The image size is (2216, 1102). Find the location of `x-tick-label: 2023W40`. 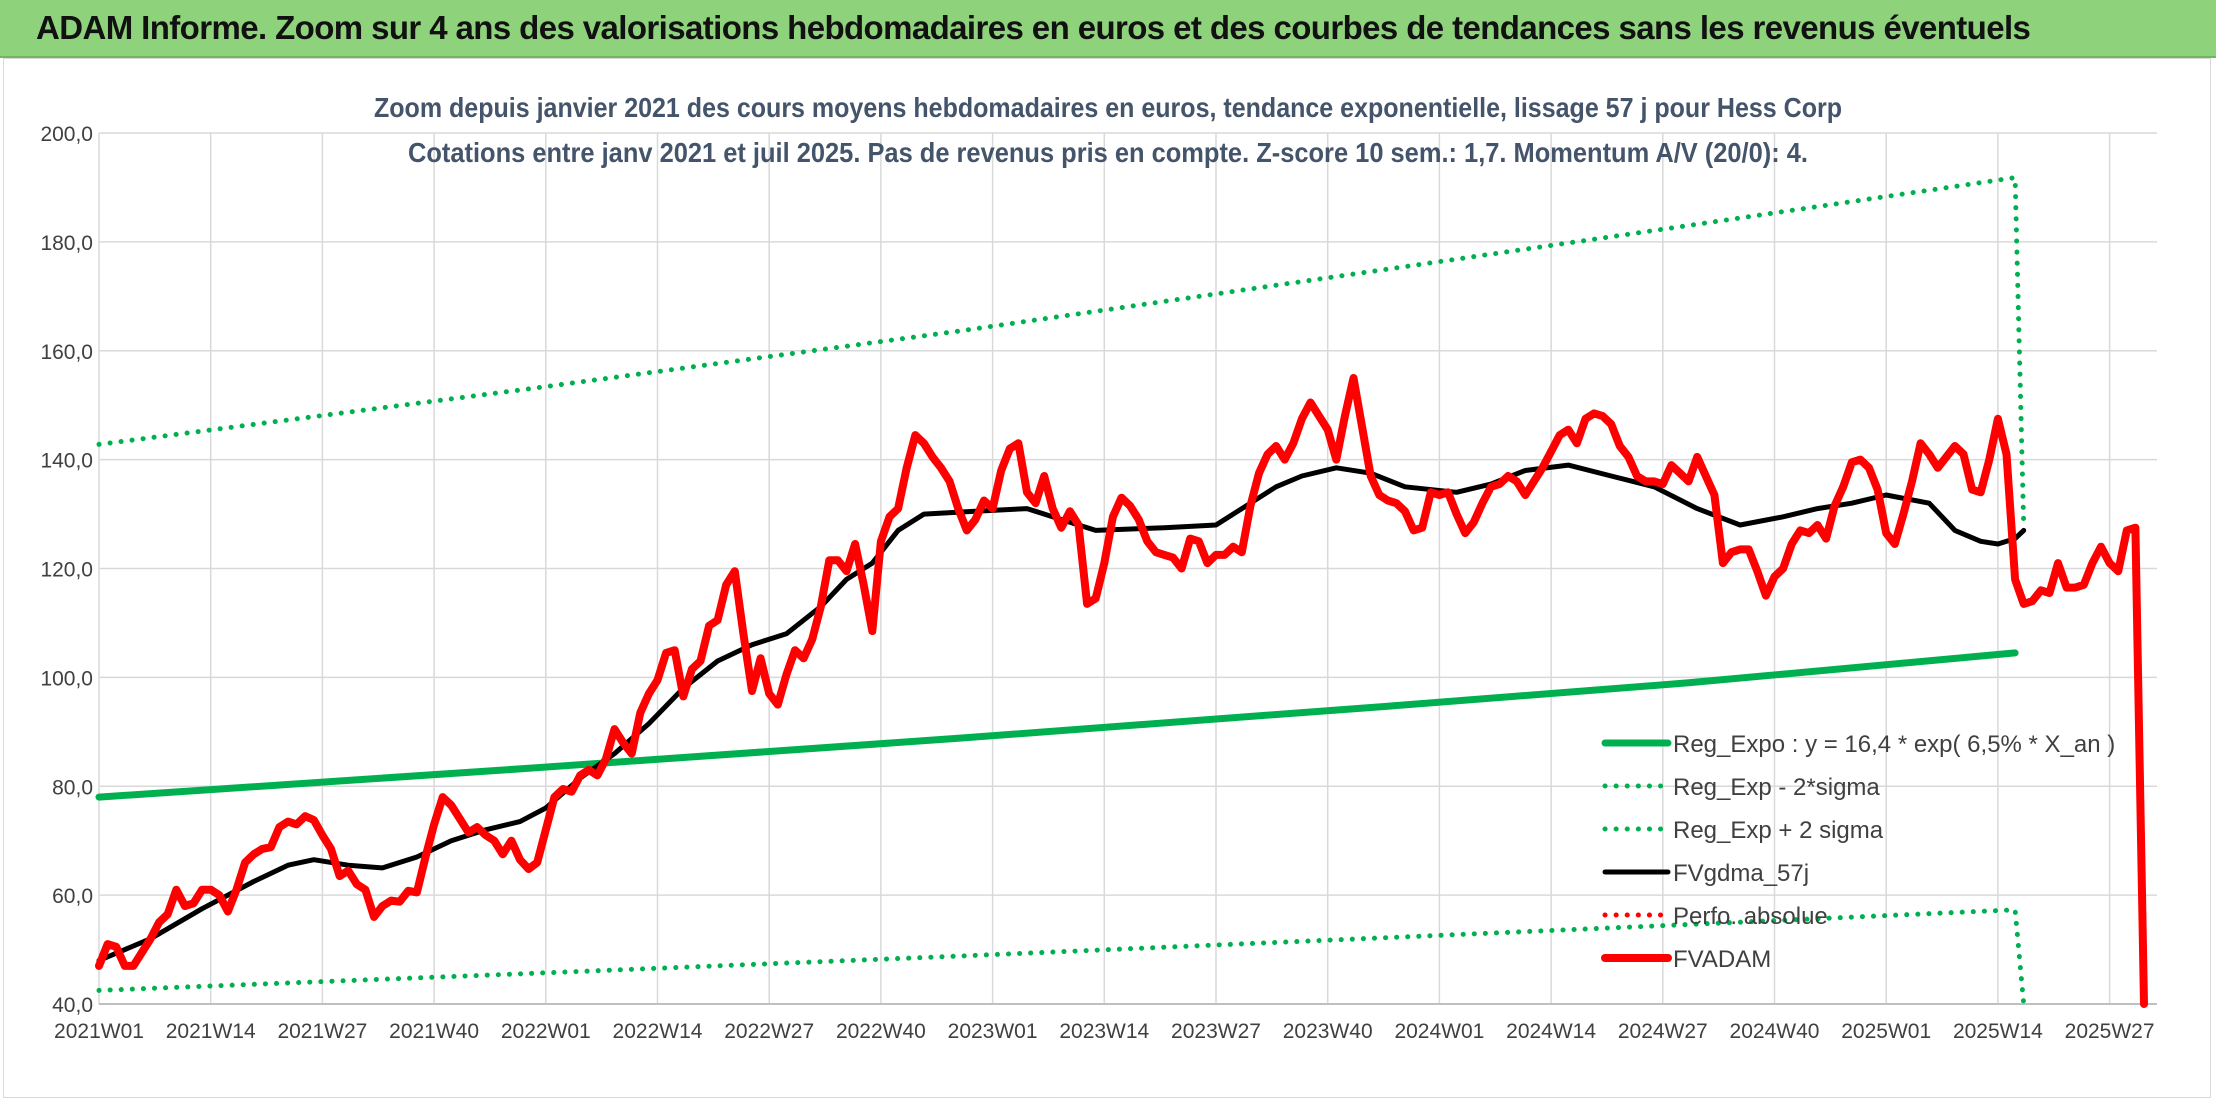

x-tick-label: 2023W40 is located at coordinates (1328, 1031).